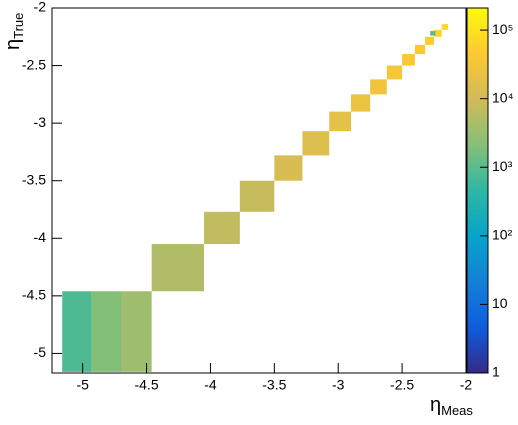 The image size is (518, 425). What do you see at coordinates (13, 44) in the screenshot?
I see `y-title-main: η` at bounding box center [13, 44].